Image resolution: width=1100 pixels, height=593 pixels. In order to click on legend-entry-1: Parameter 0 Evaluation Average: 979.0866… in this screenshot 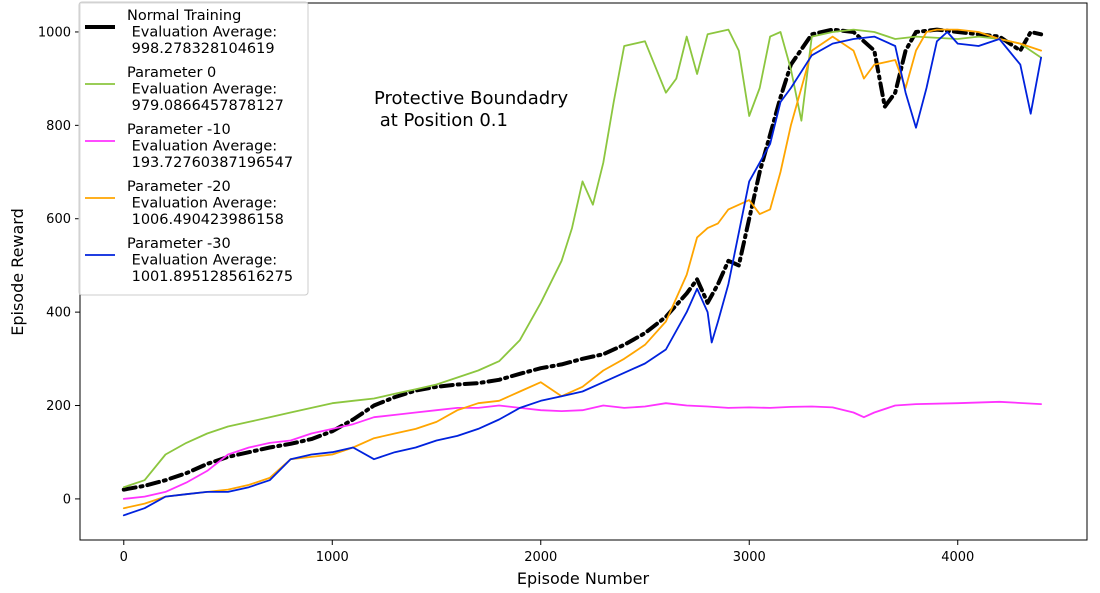, I will do `click(205, 89)`.